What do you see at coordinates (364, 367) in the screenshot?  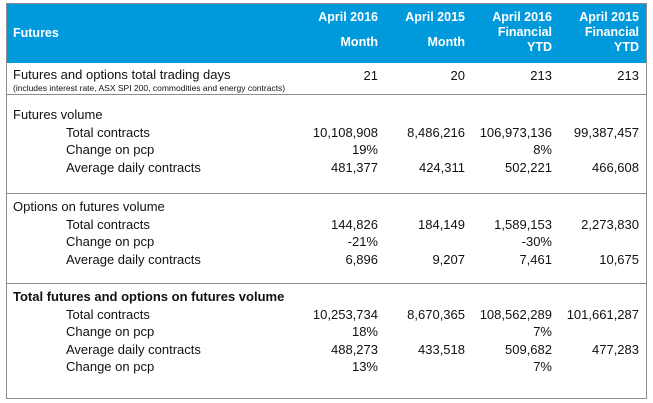 I see `table-cell: 13%` at bounding box center [364, 367].